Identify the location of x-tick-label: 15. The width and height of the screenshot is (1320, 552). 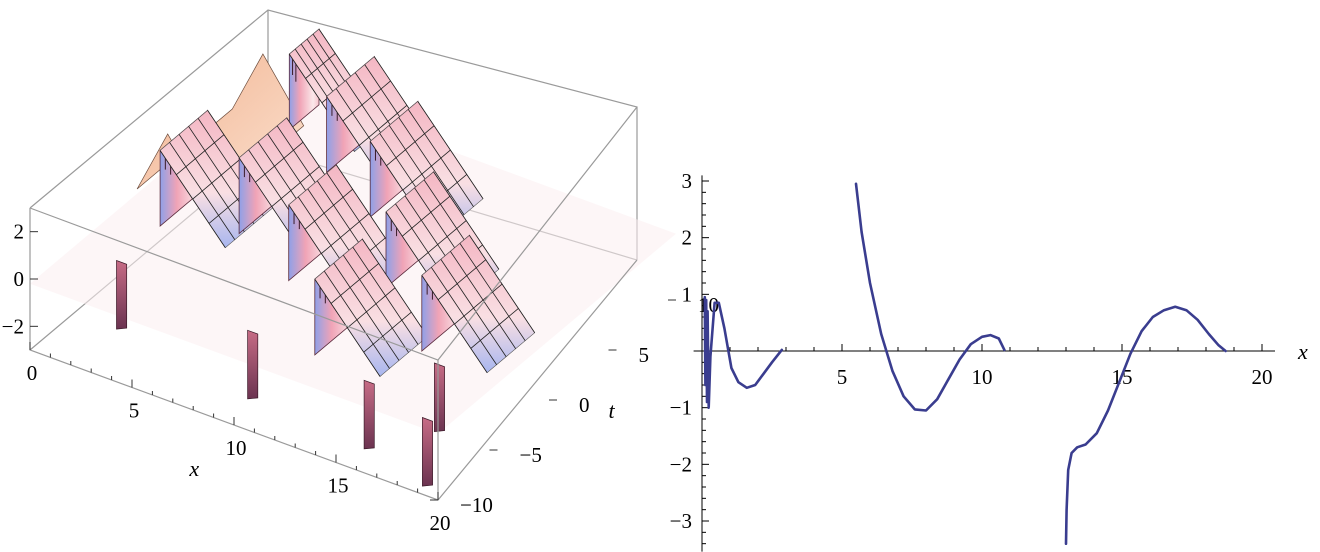
(338, 486).